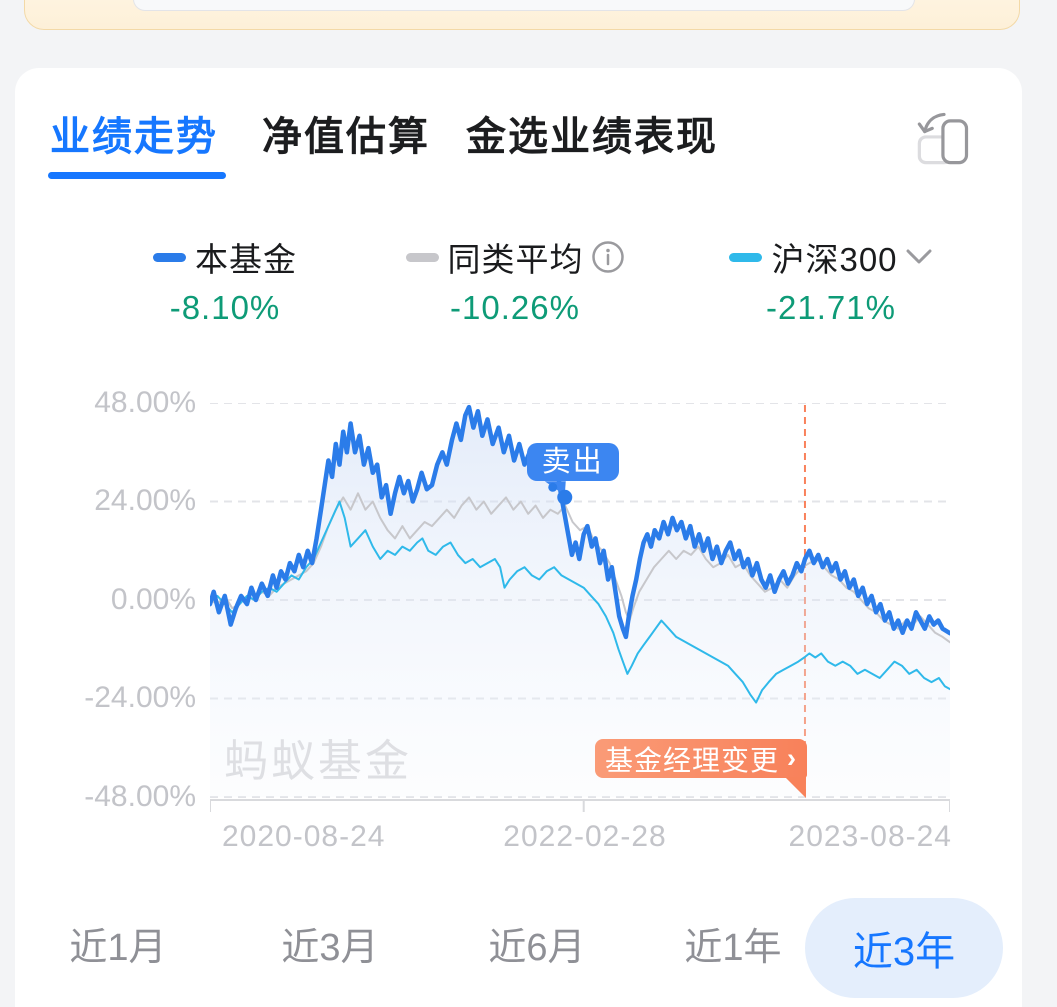 This screenshot has height=1007, width=1057. I want to click on legend-value-0: -8.10%, so click(225, 307).